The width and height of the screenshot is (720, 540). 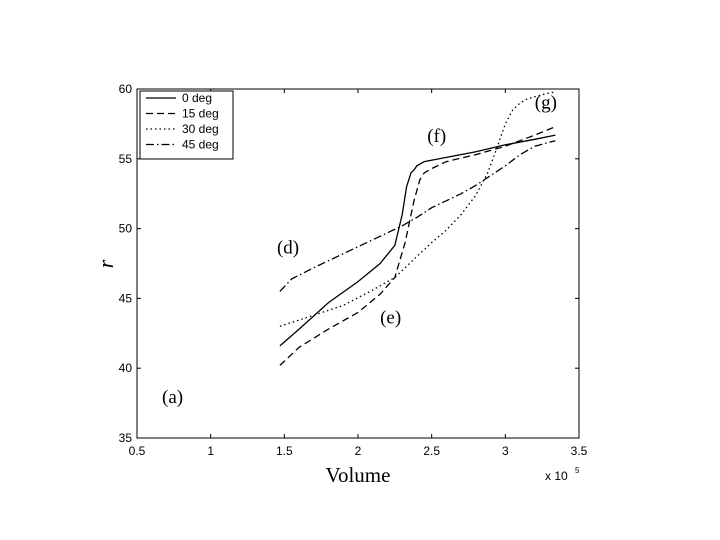 What do you see at coordinates (210, 451) in the screenshot?
I see `x-tick-label: 1` at bounding box center [210, 451].